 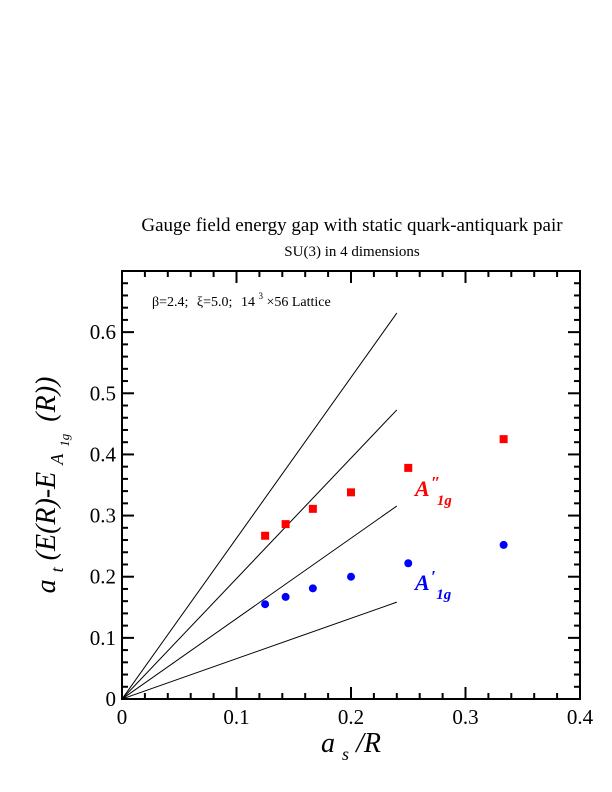 I want to click on y-axis-label-1g: 1g, so click(x=64, y=440).